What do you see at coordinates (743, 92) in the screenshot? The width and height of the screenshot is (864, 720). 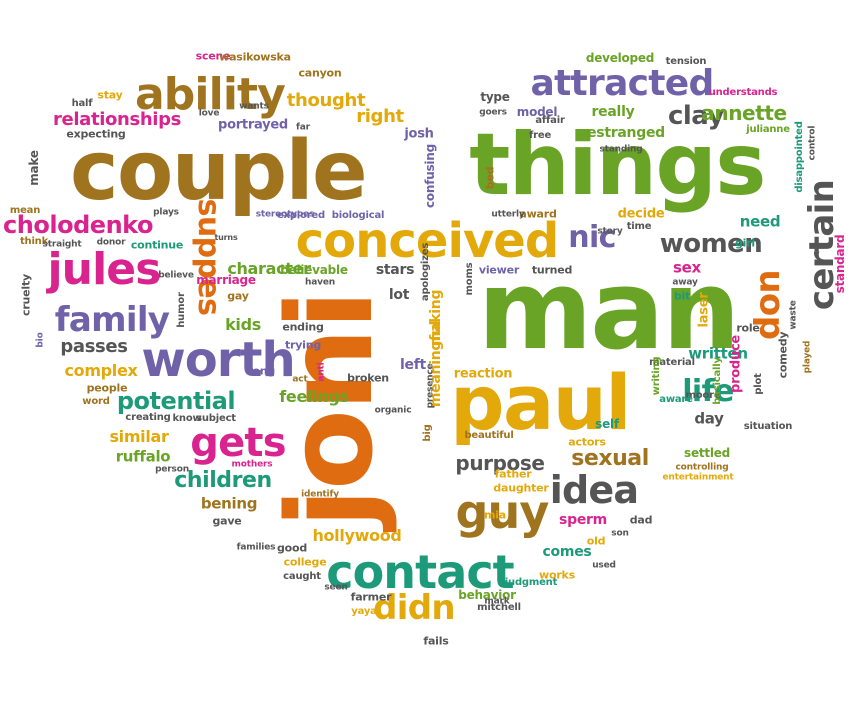 I see `word-understands: understands` at bounding box center [743, 92].